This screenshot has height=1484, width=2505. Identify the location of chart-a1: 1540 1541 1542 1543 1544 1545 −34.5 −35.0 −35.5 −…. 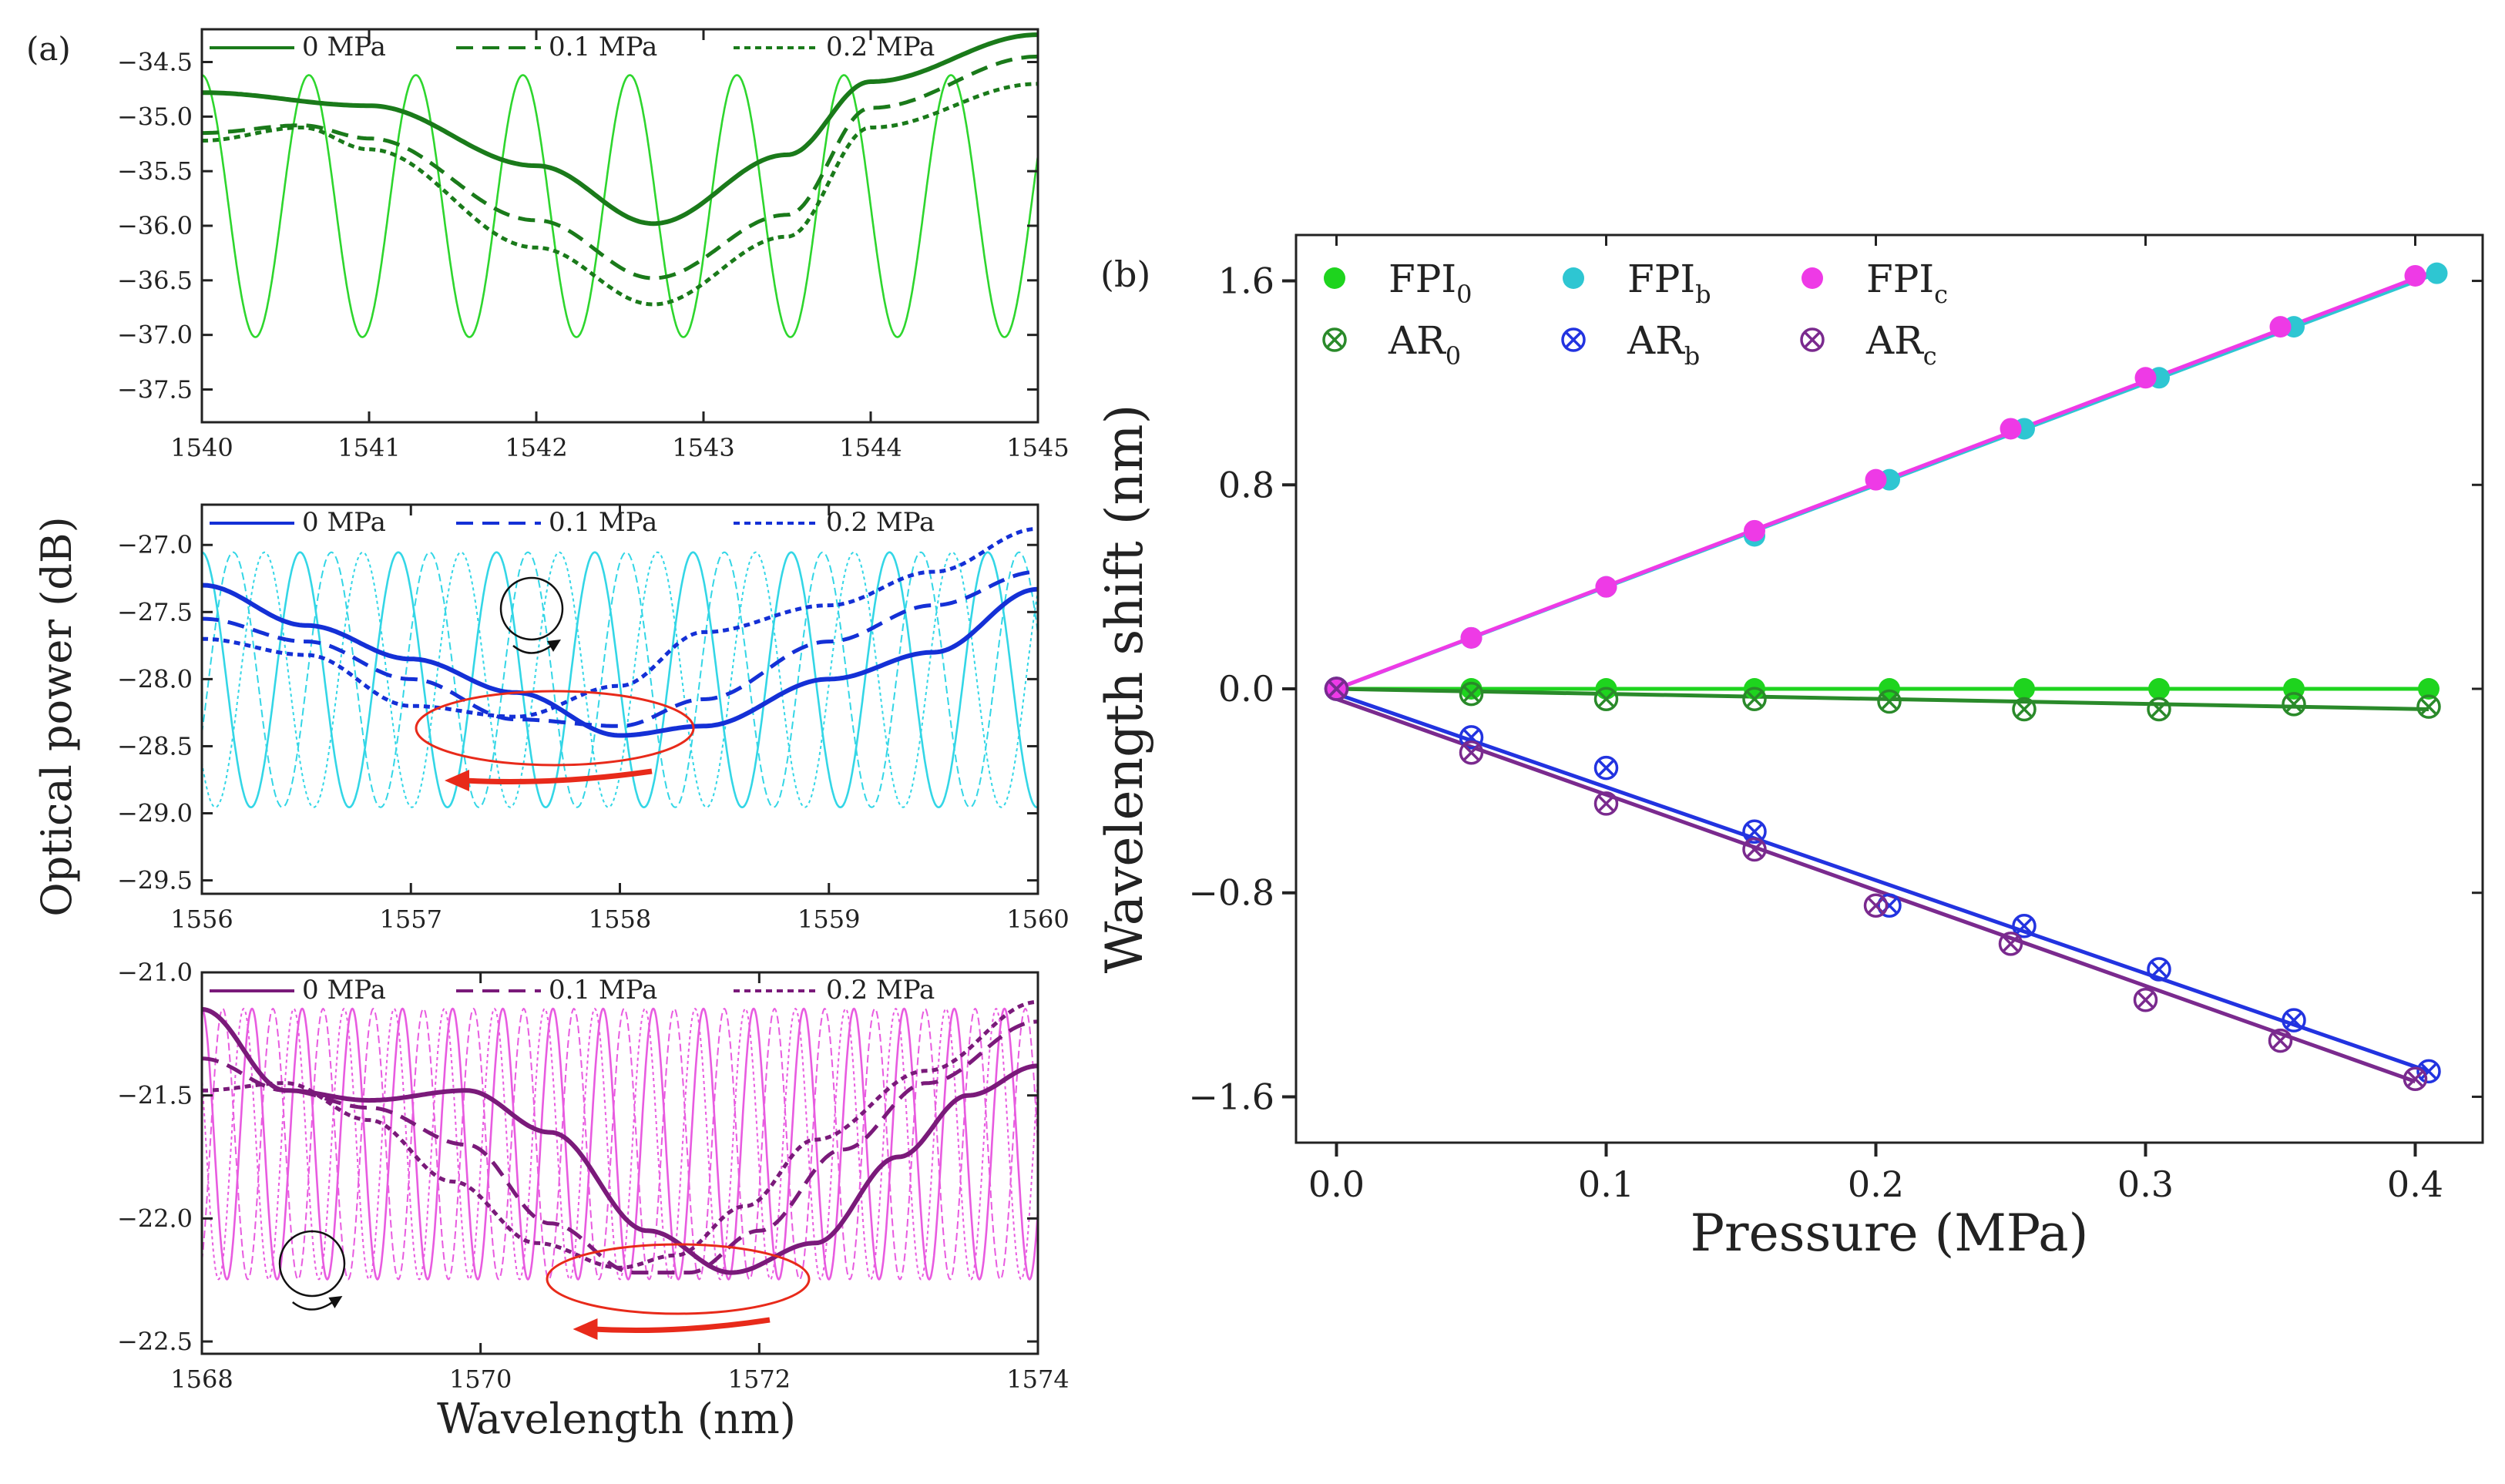
(593, 245).